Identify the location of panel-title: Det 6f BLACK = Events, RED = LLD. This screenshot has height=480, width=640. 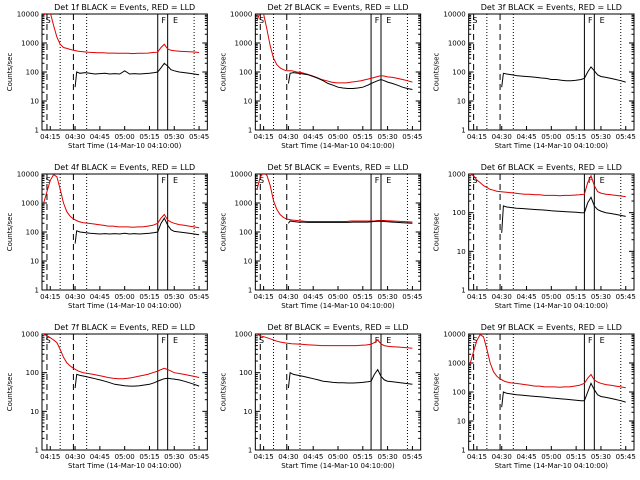
(551, 167).